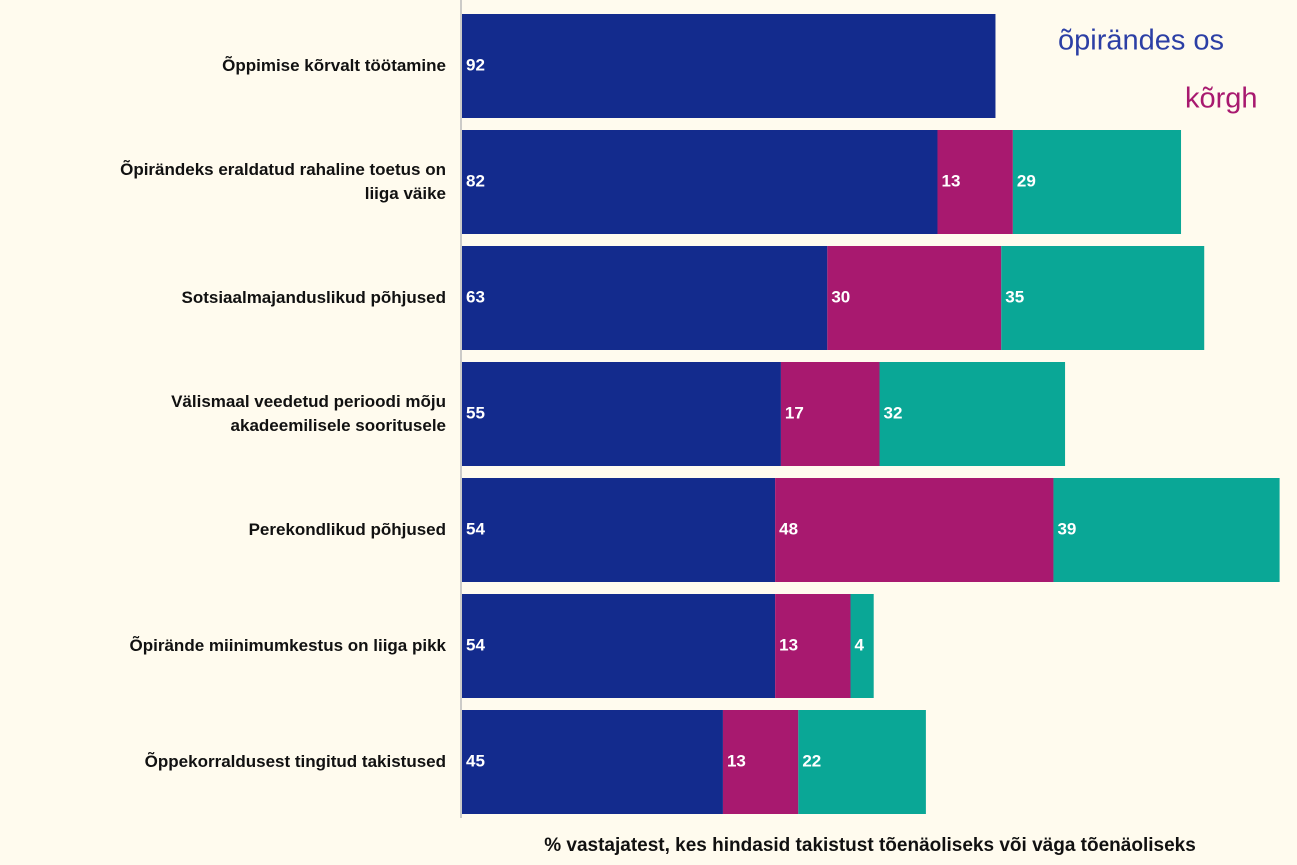  I want to click on category-label: Õppimise kõrvalt töötamine, so click(334, 65).